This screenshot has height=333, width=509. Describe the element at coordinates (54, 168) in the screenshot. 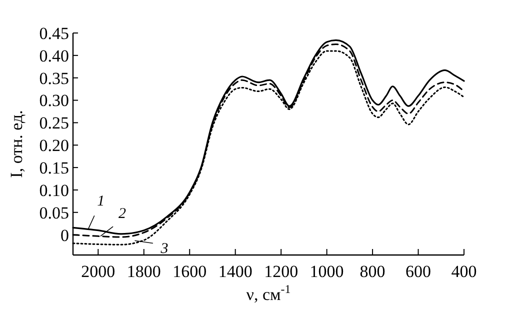

I see `y-tick-label: 0.15` at that location.